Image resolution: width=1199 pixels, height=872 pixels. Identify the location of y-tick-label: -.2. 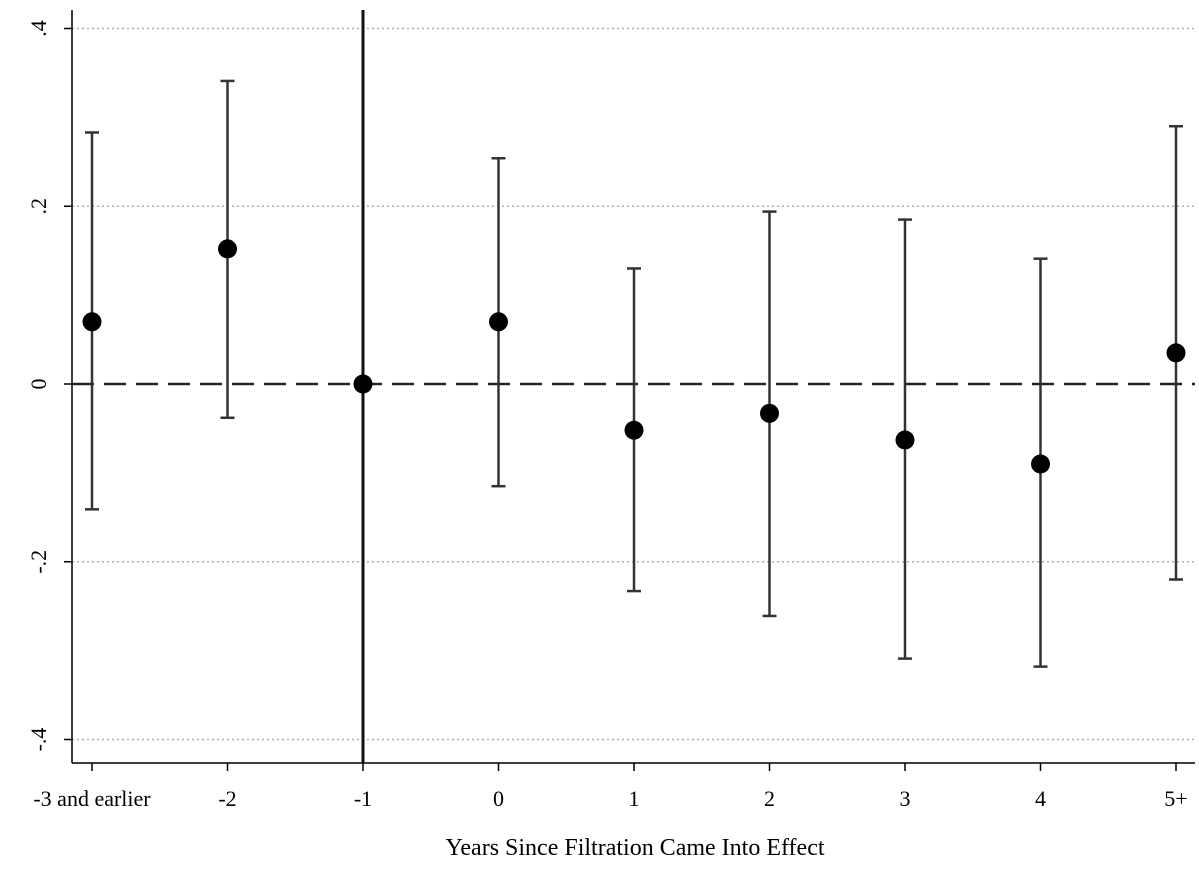
(38, 562).